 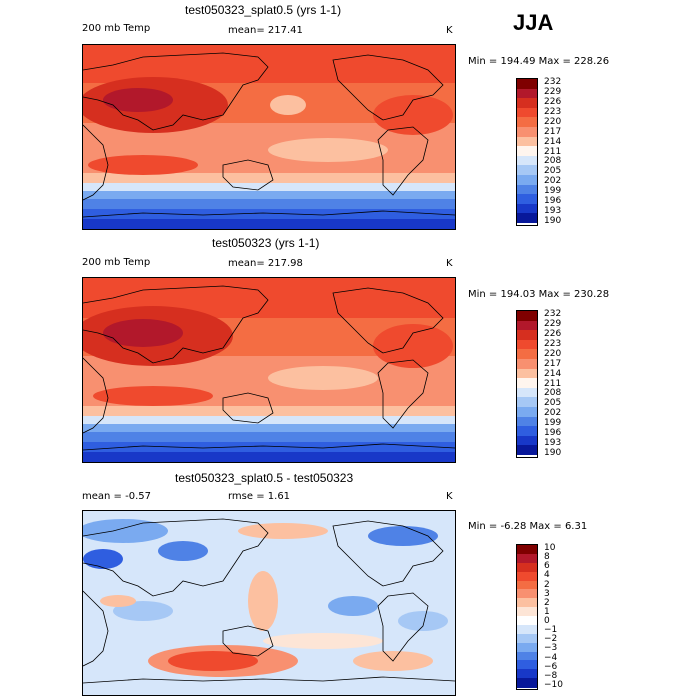 What do you see at coordinates (269, 680) in the screenshot?
I see `coastline-antarctica` at bounding box center [269, 680].